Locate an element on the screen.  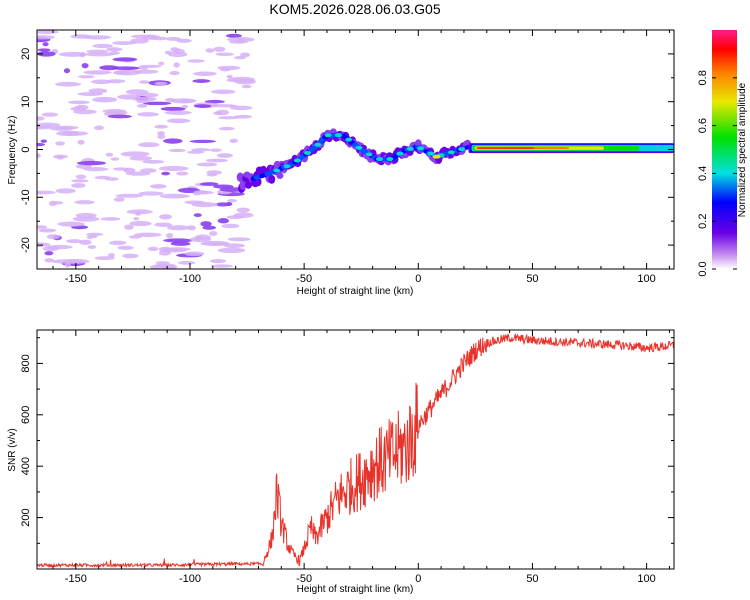
spectrogram-x-tick-label: 0 is located at coordinates (418, 279).